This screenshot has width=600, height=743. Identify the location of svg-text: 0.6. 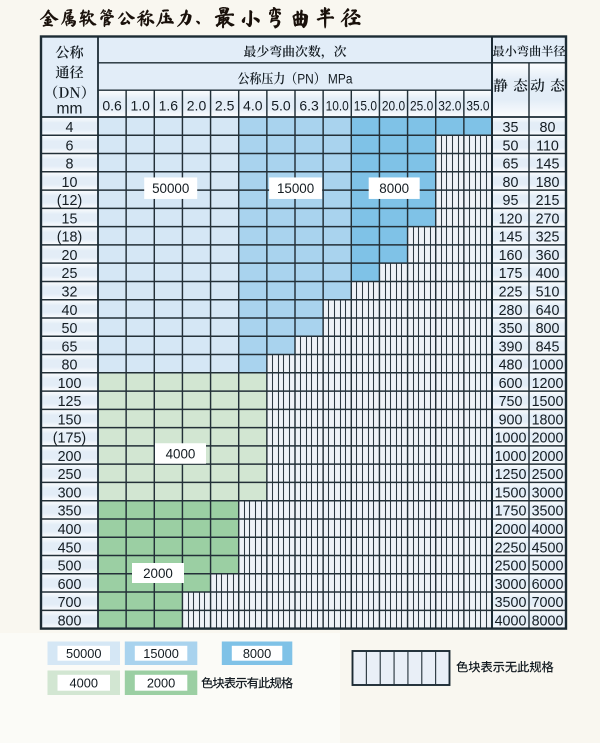
(112, 106).